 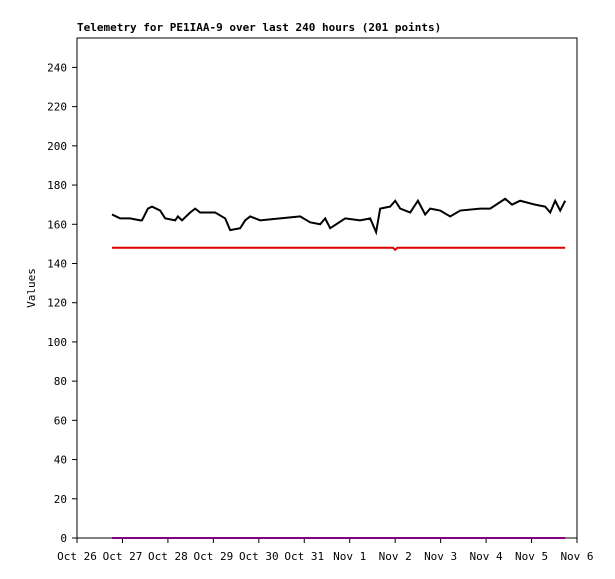 I want to click on y-tick-label: 140, so click(x=57, y=263).